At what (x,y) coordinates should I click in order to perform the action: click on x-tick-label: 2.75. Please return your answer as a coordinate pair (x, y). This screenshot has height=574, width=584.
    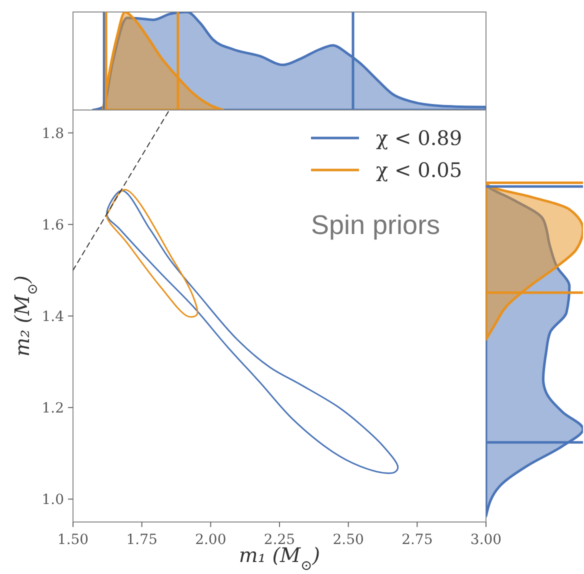
    Looking at the image, I should click on (417, 540).